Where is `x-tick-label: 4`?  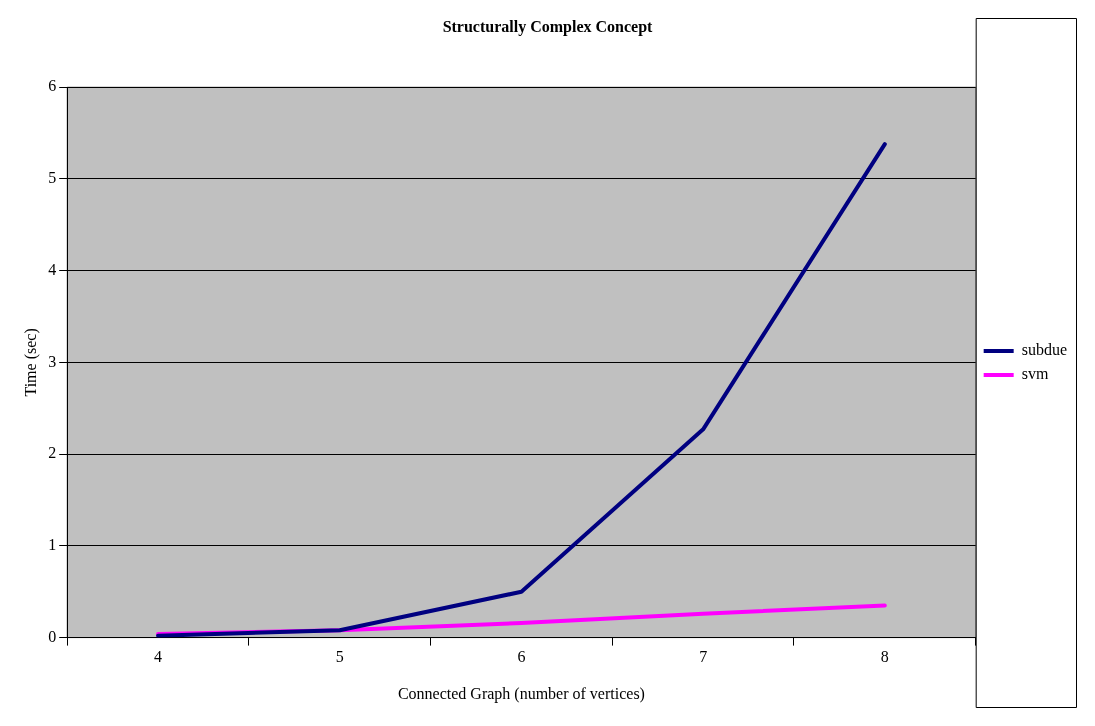 x-tick-label: 4 is located at coordinates (158, 657).